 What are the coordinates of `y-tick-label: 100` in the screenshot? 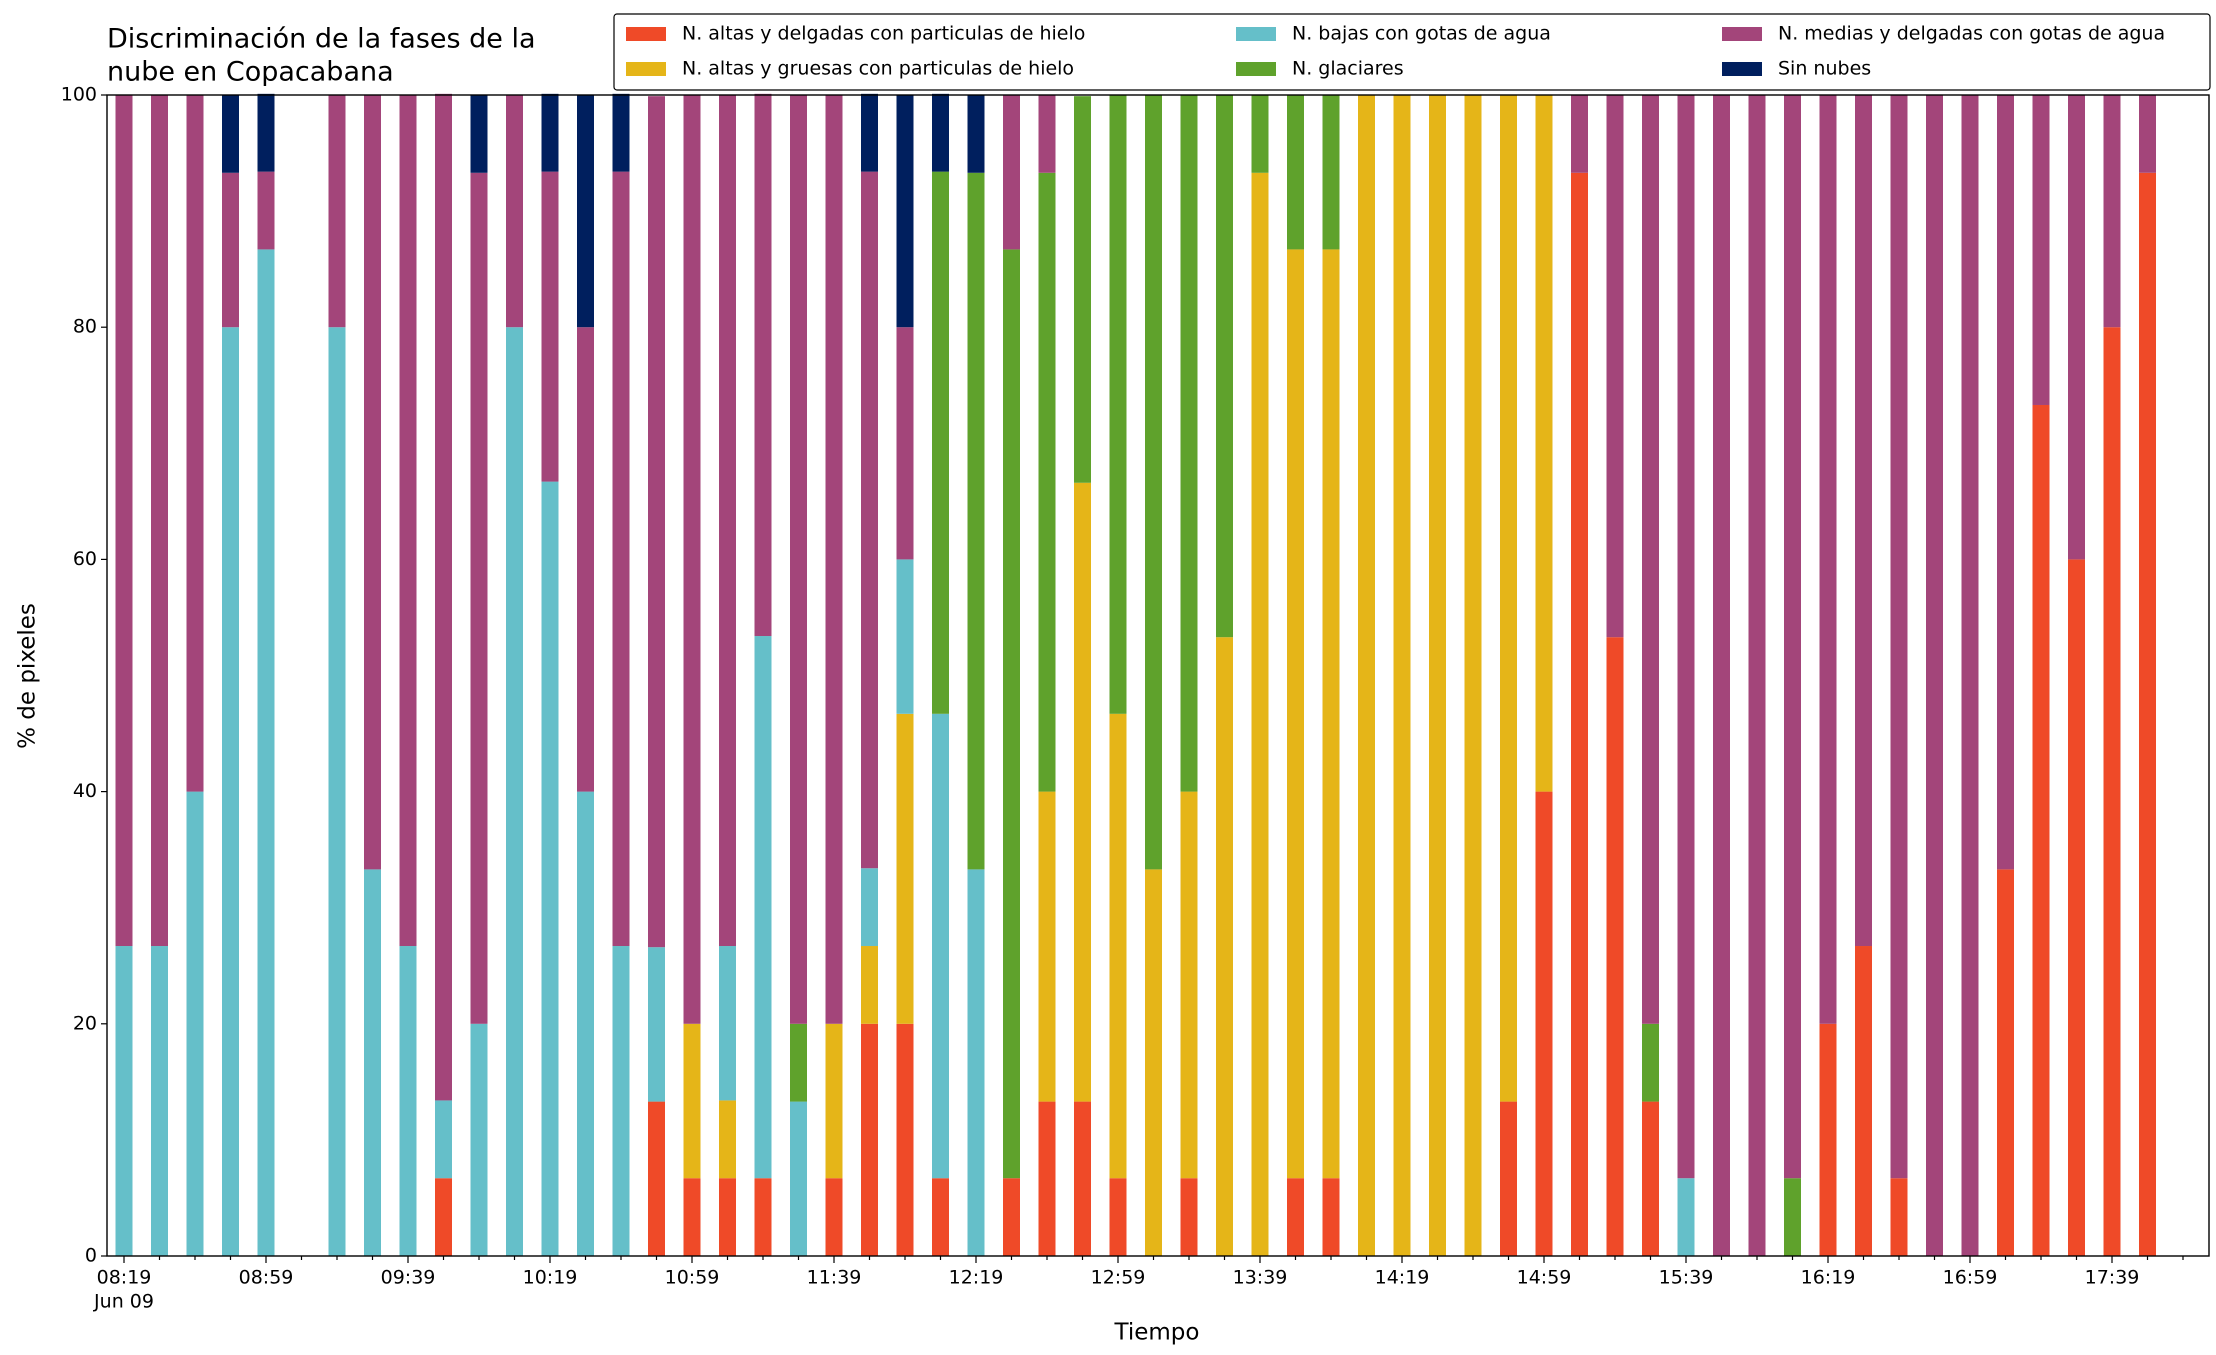 It's located at (79, 95).